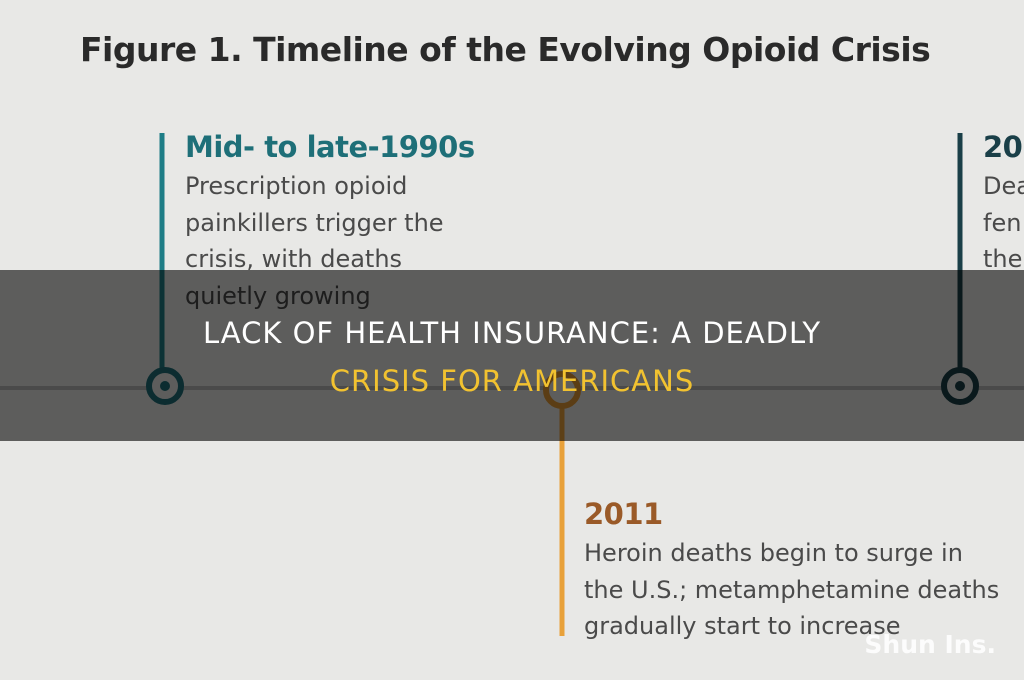 Image resolution: width=1024 pixels, height=680 pixels. What do you see at coordinates (623, 514) in the screenshot?
I see `event-heading: 2011` at bounding box center [623, 514].